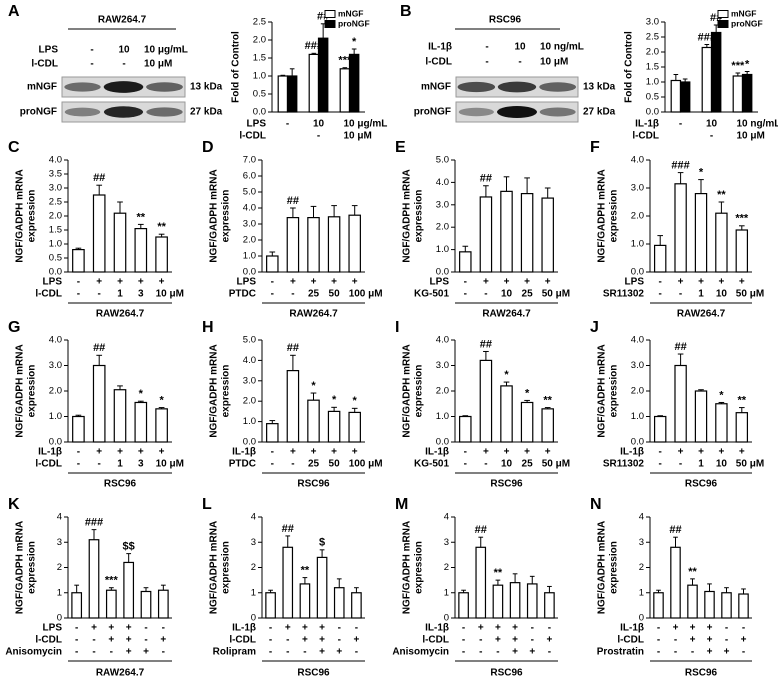  I want to click on y-tick-label: 0.5, so click(652, 97).